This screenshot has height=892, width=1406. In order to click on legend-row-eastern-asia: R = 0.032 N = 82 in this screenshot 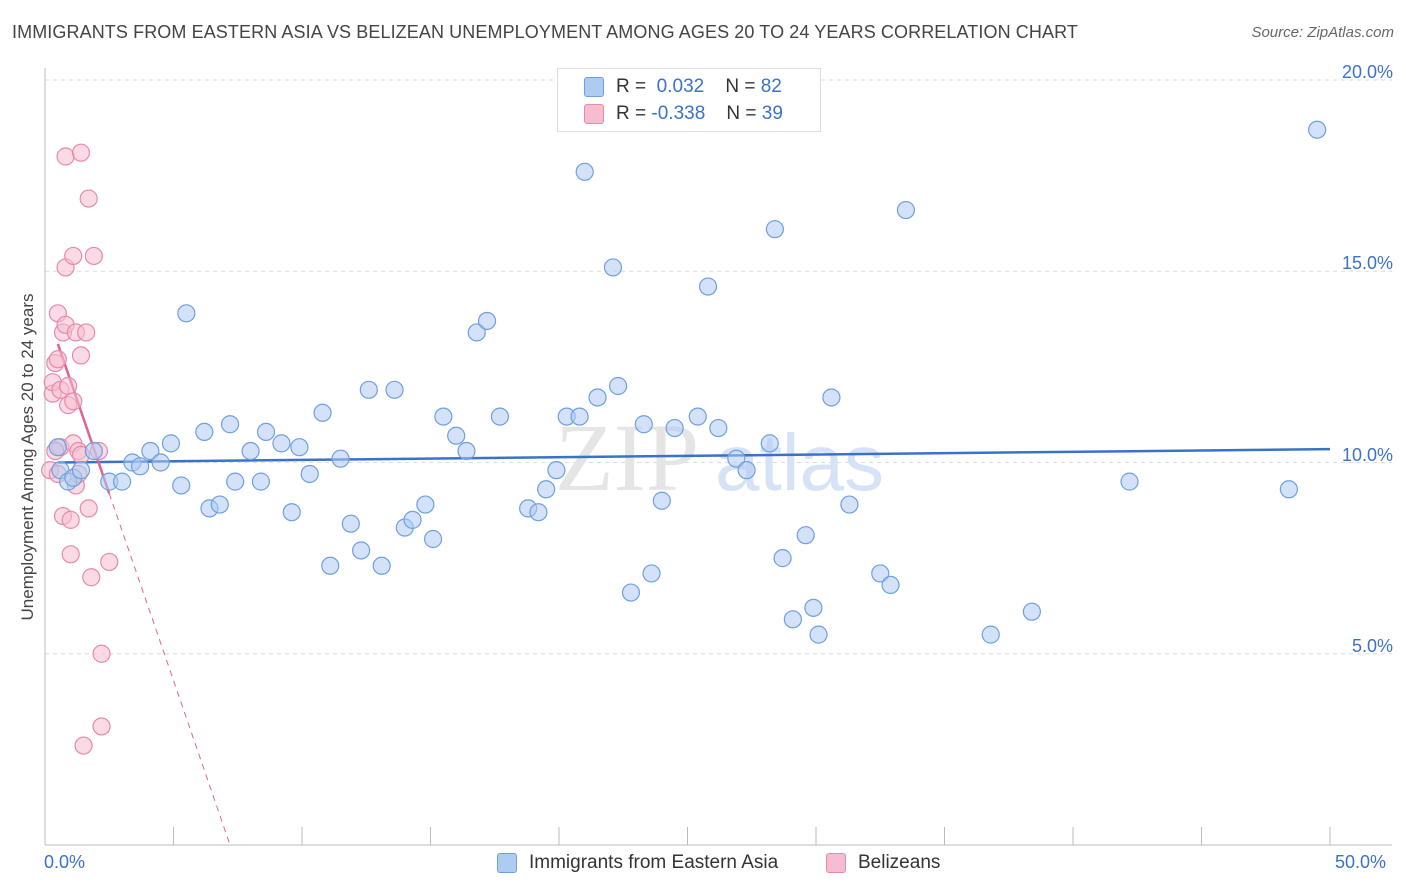, I will do `click(683, 87)`.